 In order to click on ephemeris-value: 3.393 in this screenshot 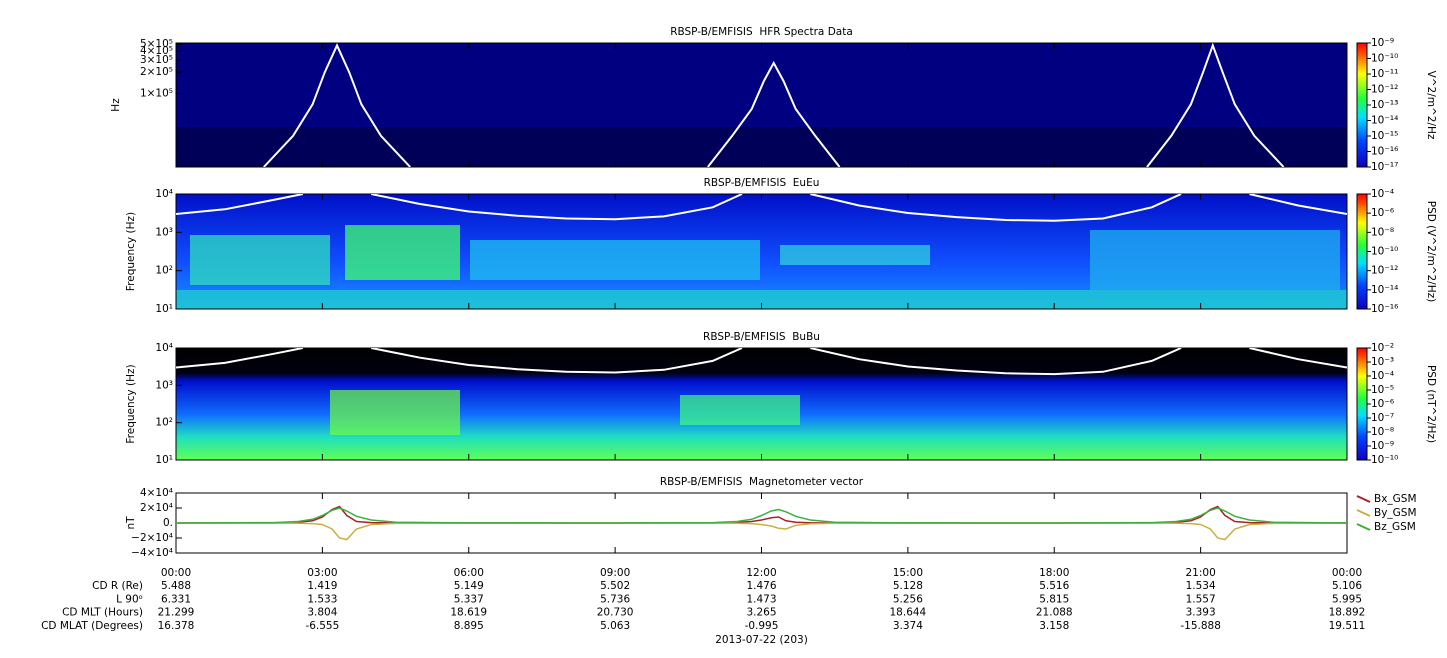, I will do `click(1201, 613)`.